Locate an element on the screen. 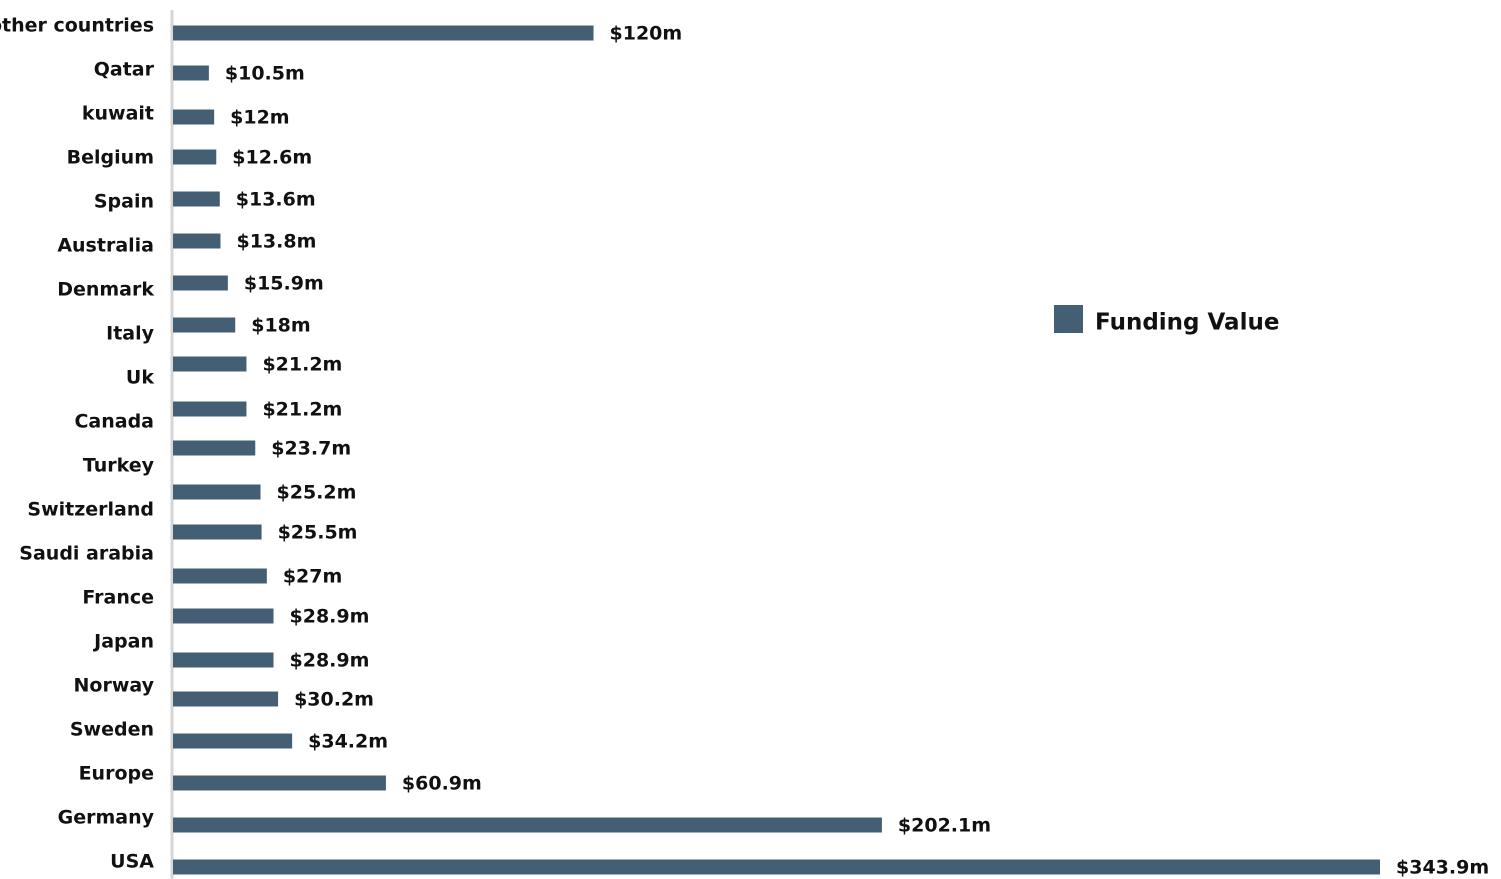 The width and height of the screenshot is (1501, 879). data-label: $10.5m is located at coordinates (265, 74).